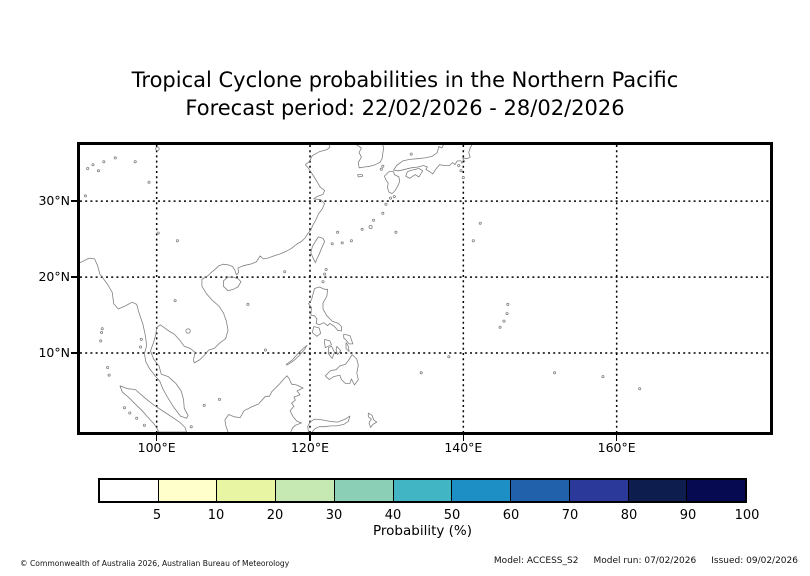 The height and width of the screenshot is (576, 810). Describe the element at coordinates (316, 331) in the screenshot. I see `coastline-mindoro` at that location.